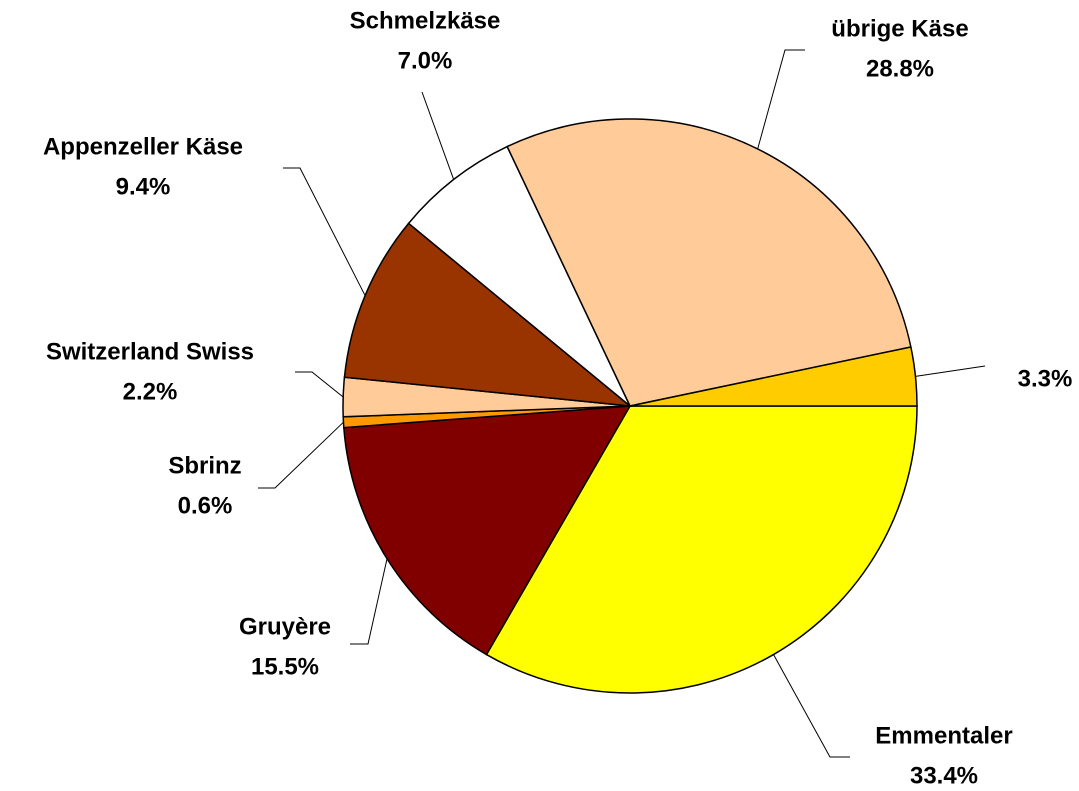 The image size is (1079, 791). What do you see at coordinates (899, 28) in the screenshot?
I see `slice-label: übrige Käse` at bounding box center [899, 28].